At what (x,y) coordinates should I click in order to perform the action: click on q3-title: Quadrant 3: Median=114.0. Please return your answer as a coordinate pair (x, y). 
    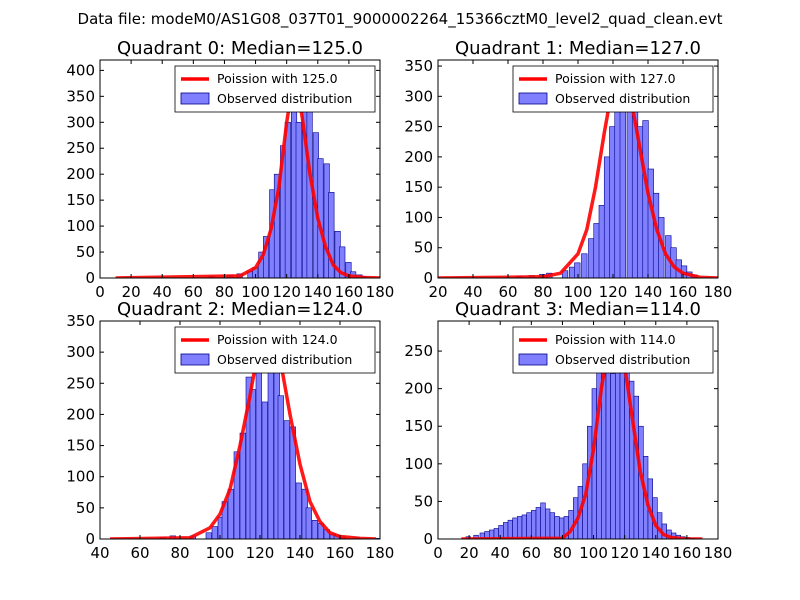
    Looking at the image, I should click on (578, 309).